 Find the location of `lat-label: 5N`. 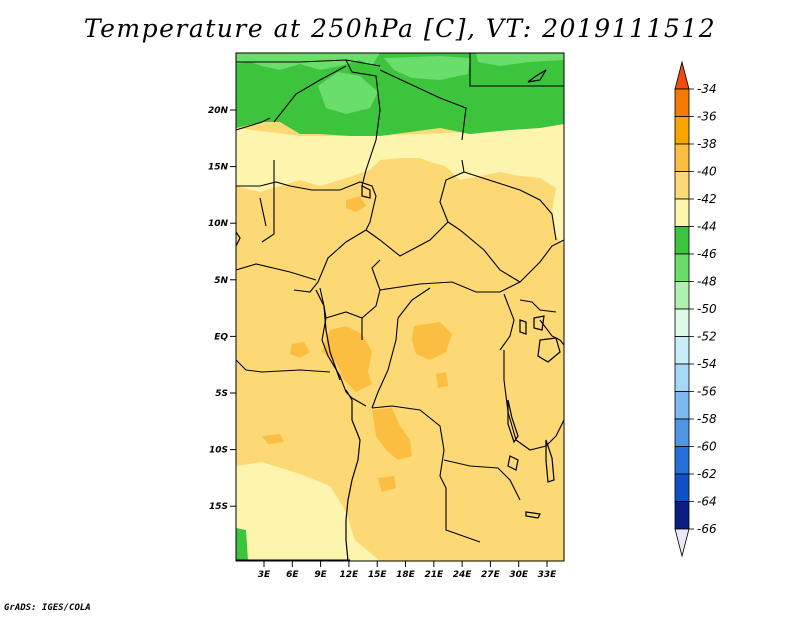

lat-label: 5N is located at coordinates (221, 281).